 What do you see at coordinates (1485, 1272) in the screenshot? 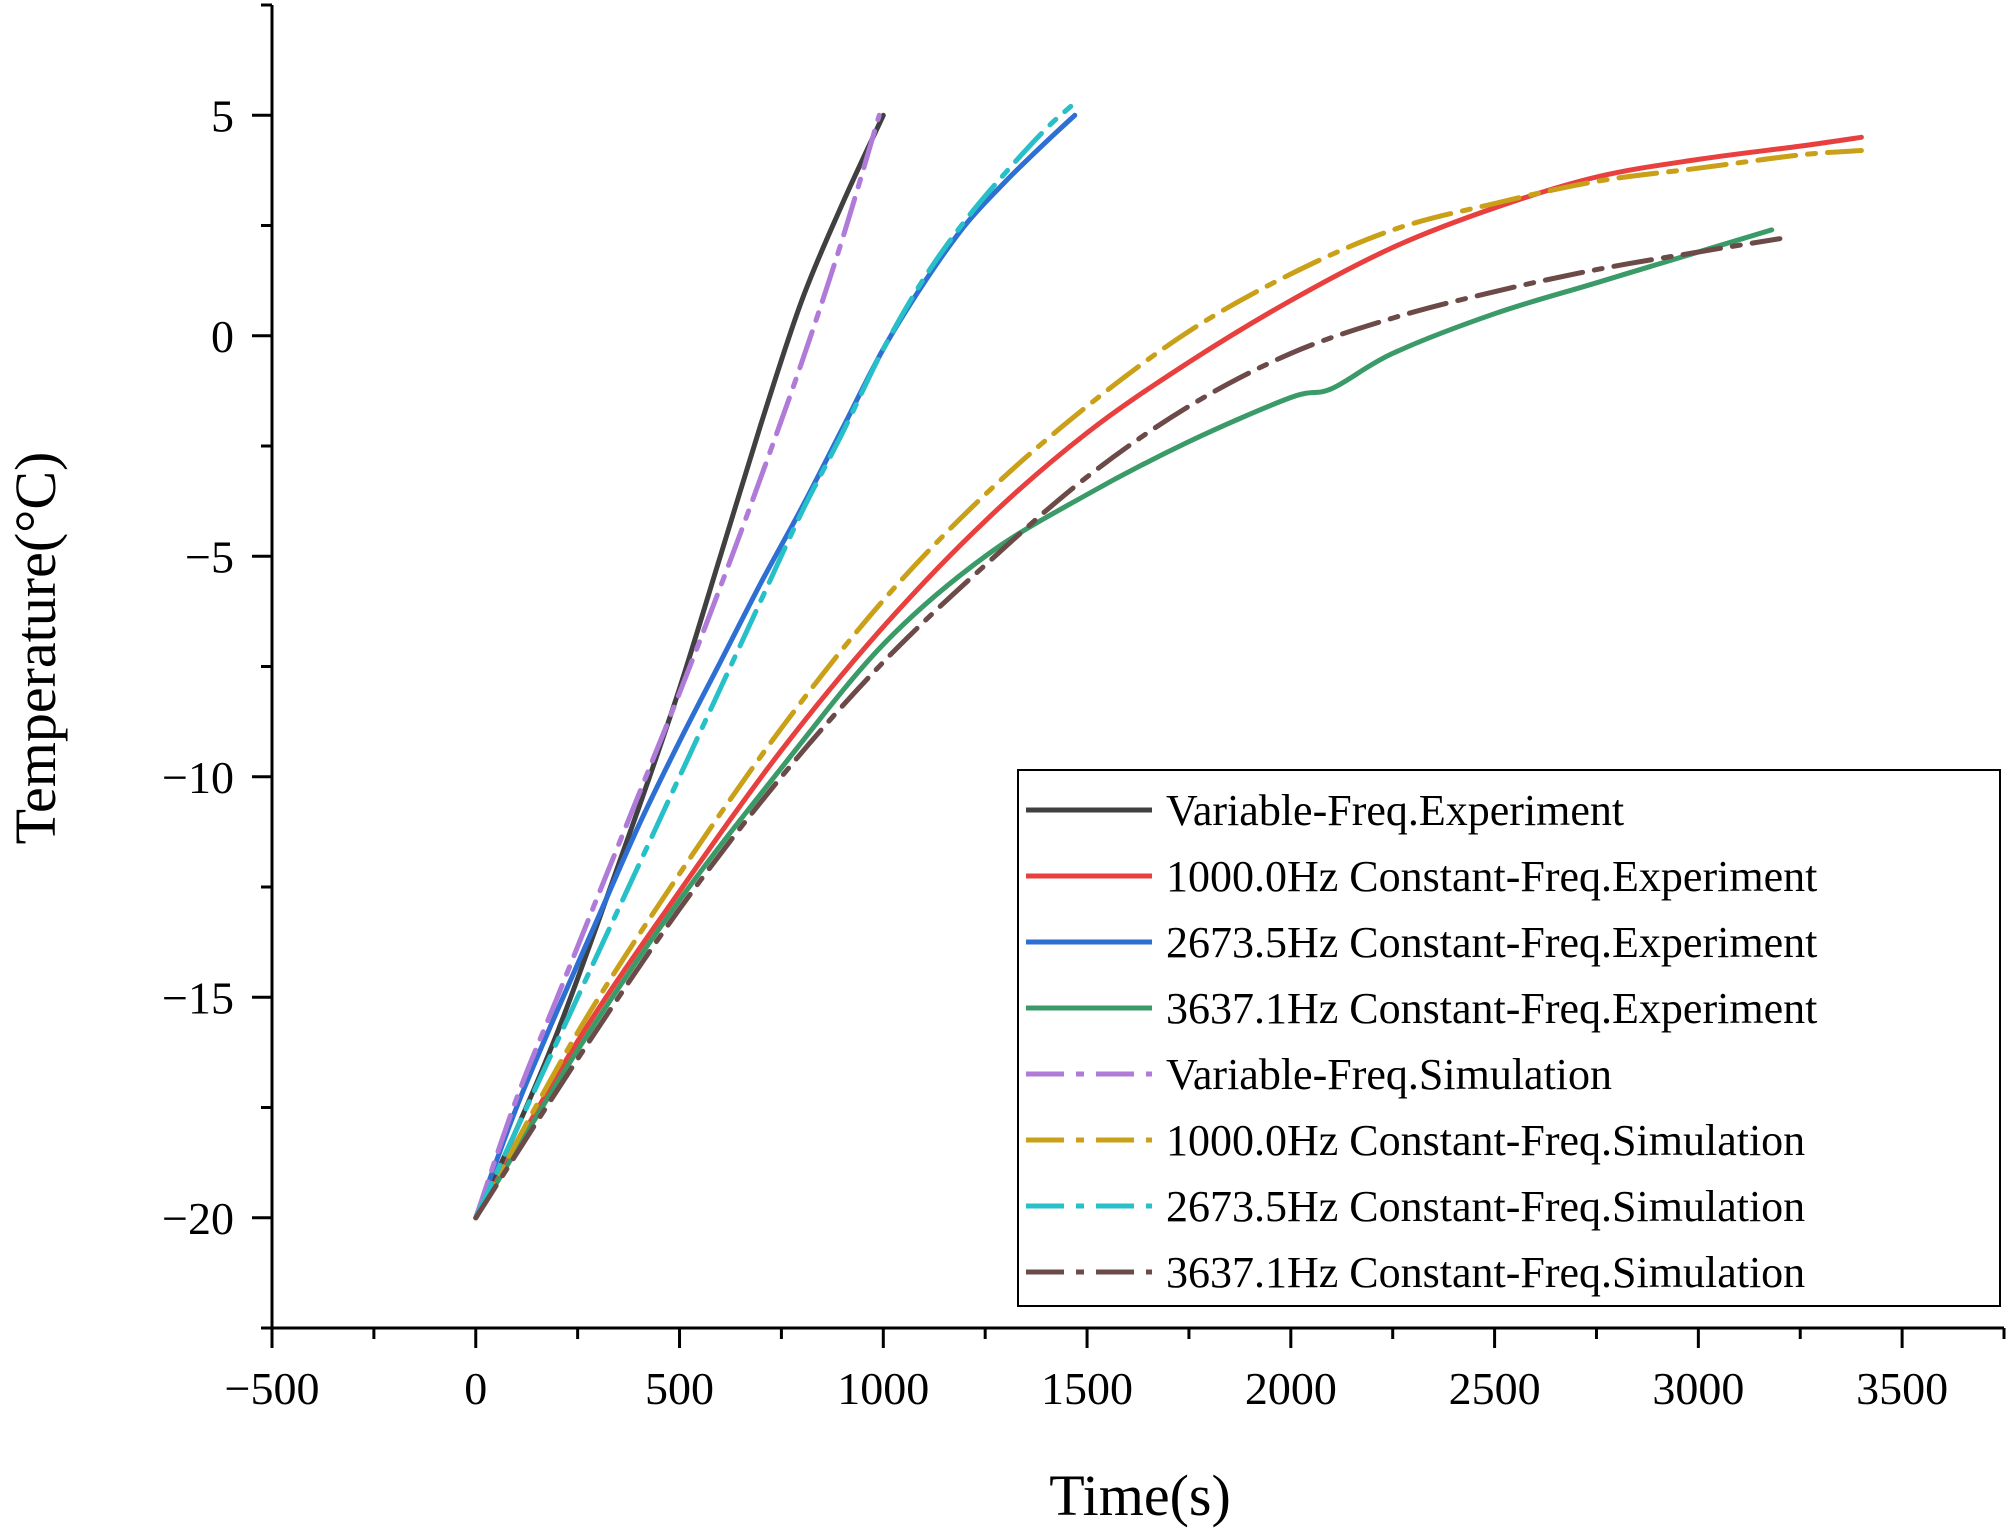
I see `legend-label: 3637.1Hz Constant-Freq.Simulation` at bounding box center [1485, 1272].